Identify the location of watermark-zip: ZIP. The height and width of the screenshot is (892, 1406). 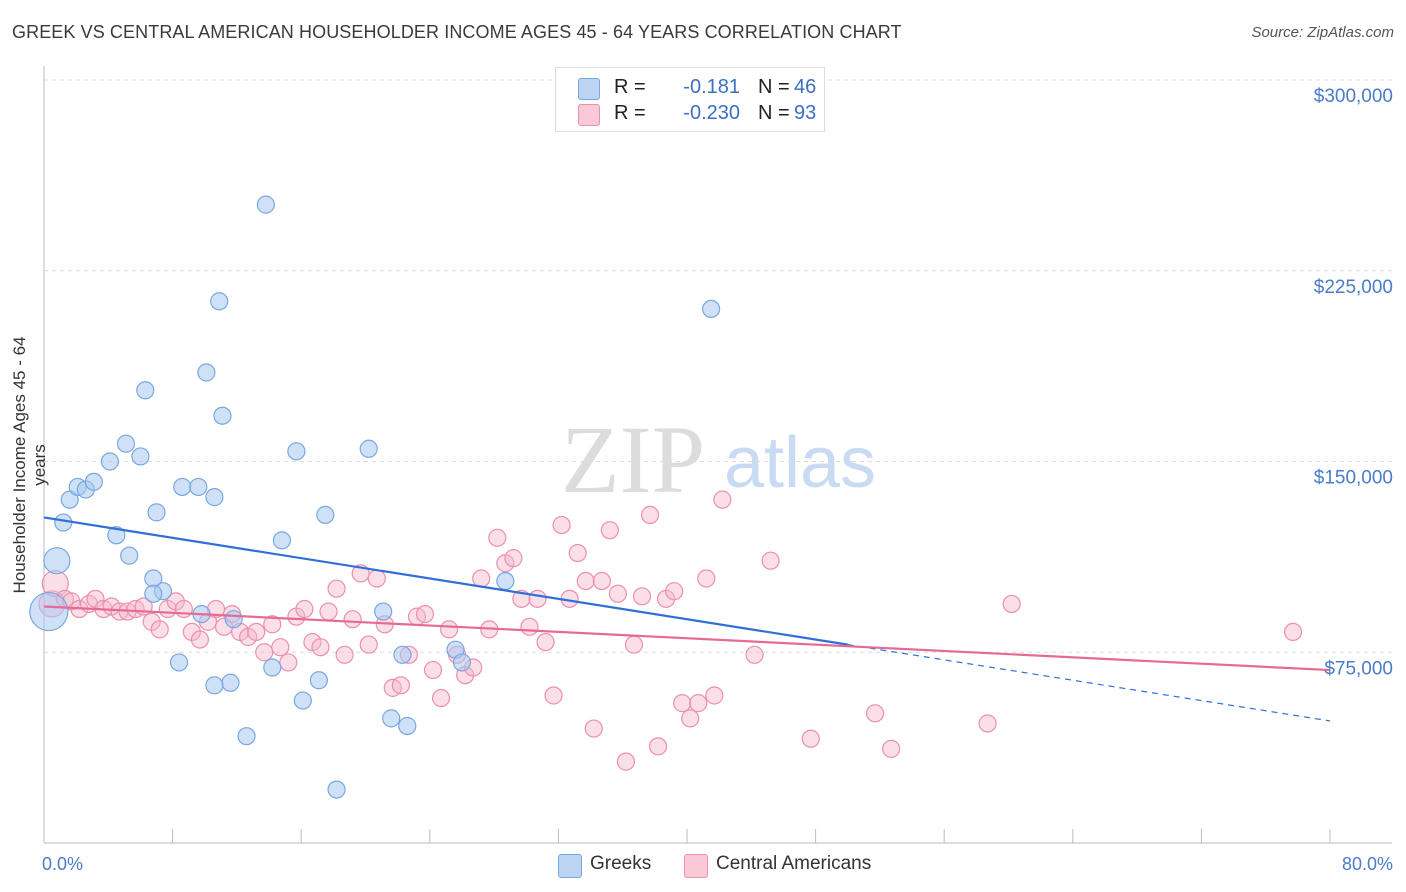
(633, 459).